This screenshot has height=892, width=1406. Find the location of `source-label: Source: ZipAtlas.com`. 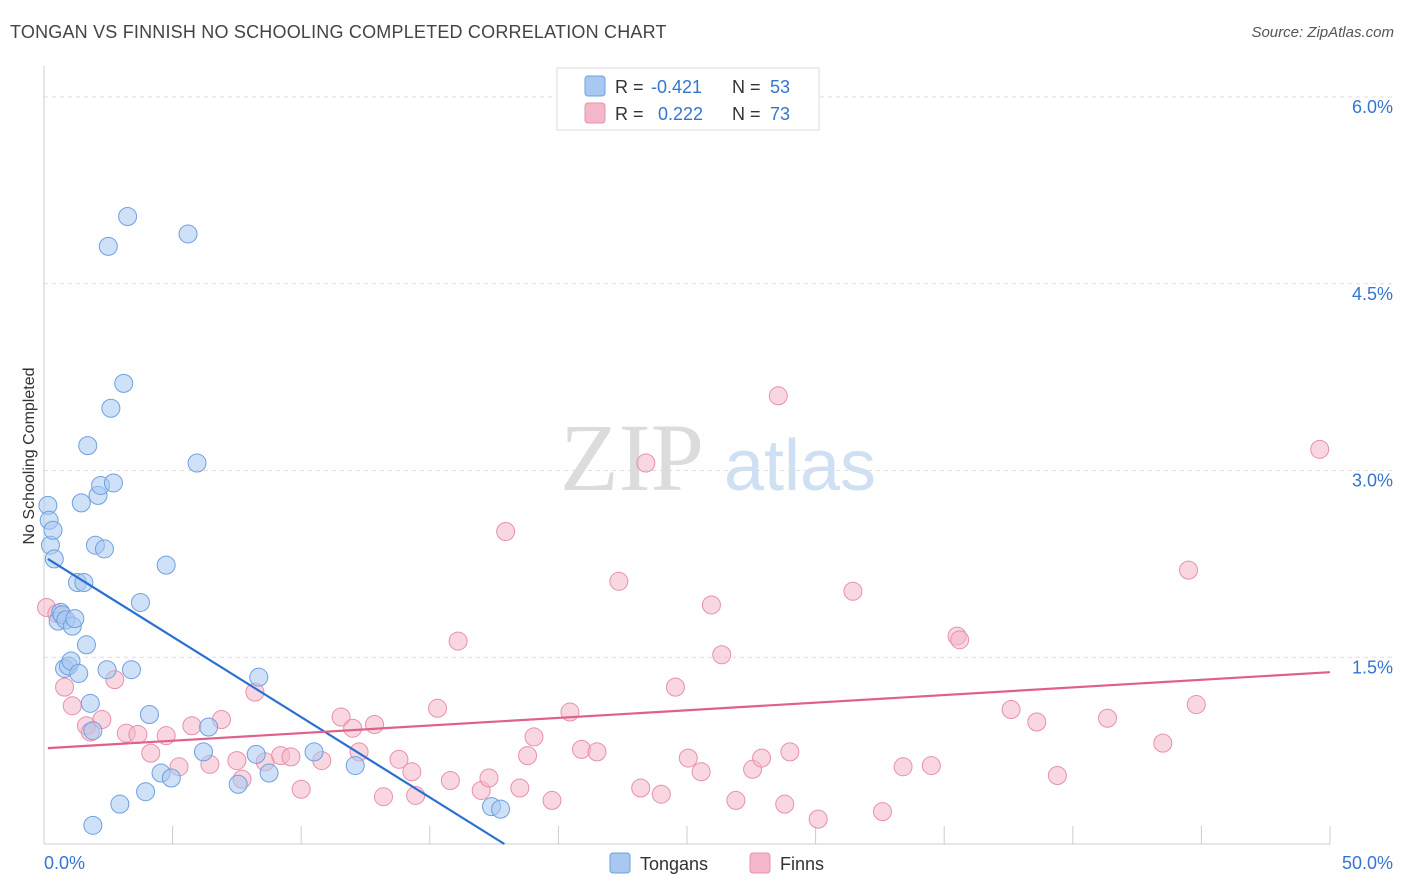

source-label: Source: ZipAtlas.com is located at coordinates (1322, 32).